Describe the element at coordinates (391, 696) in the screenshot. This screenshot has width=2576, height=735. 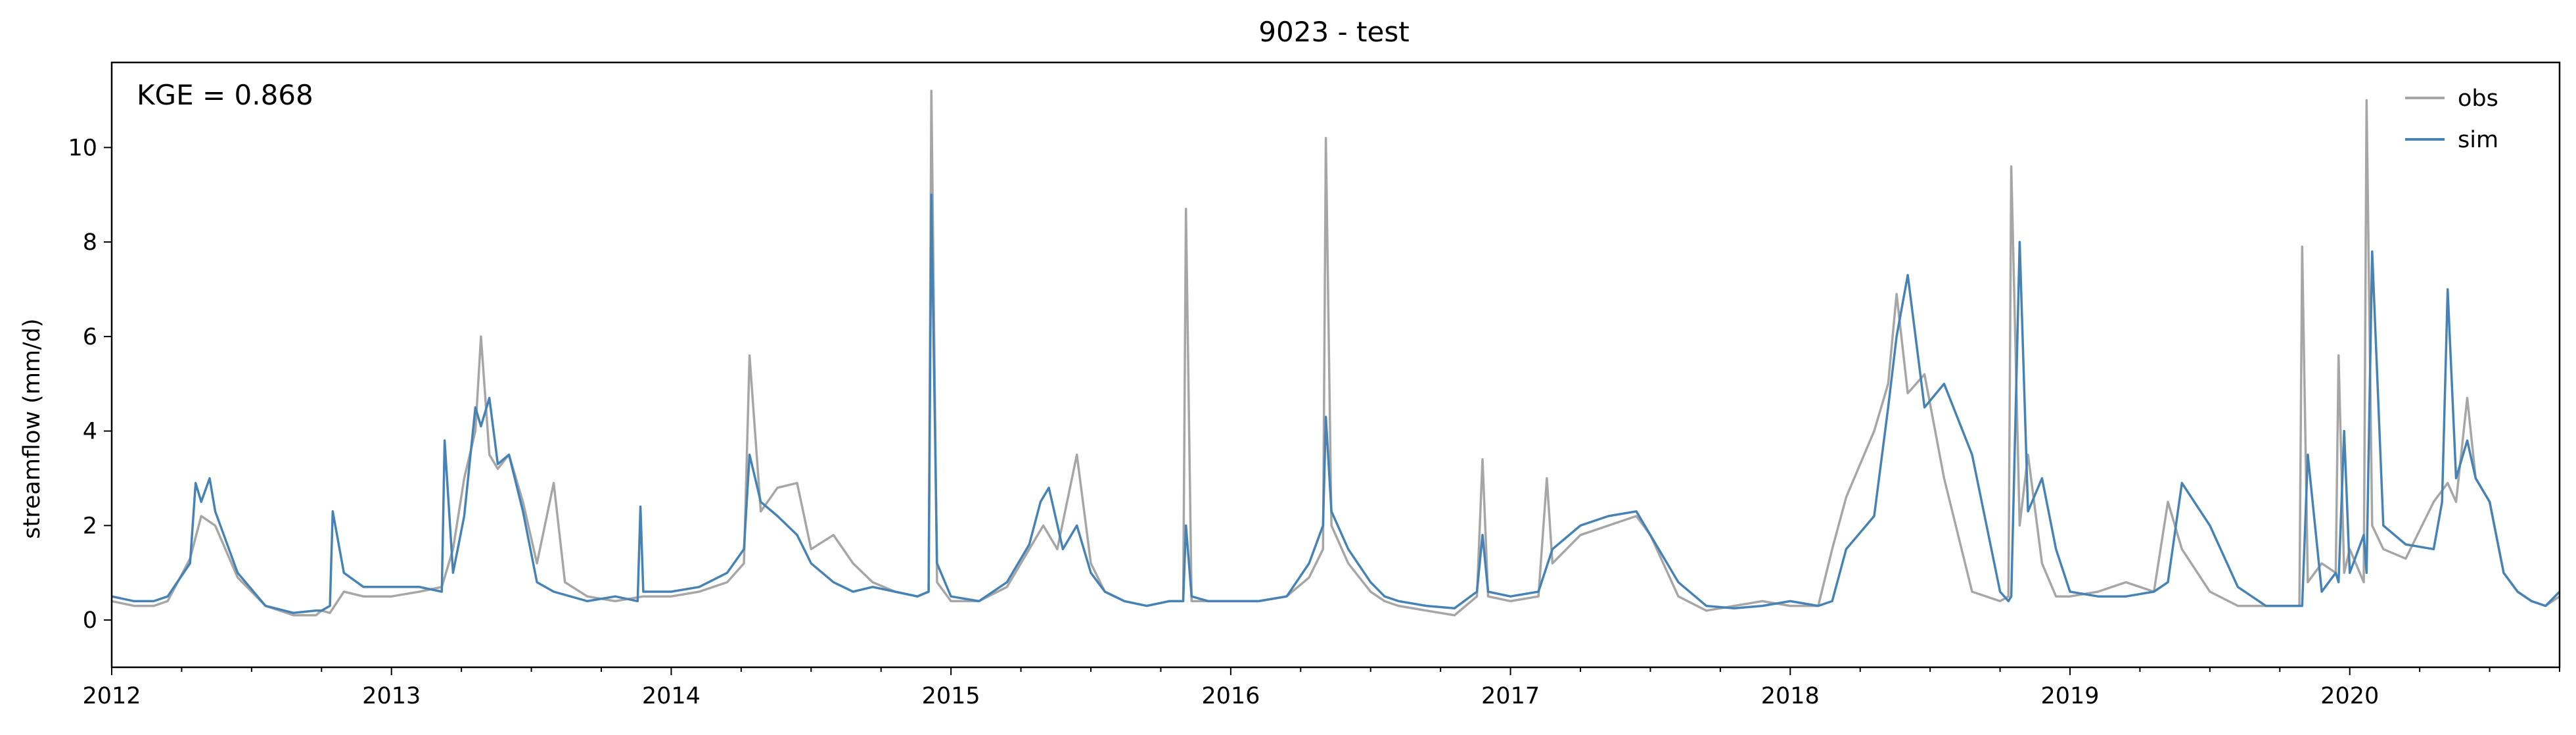
I see `x-tick-label: 2013` at that location.